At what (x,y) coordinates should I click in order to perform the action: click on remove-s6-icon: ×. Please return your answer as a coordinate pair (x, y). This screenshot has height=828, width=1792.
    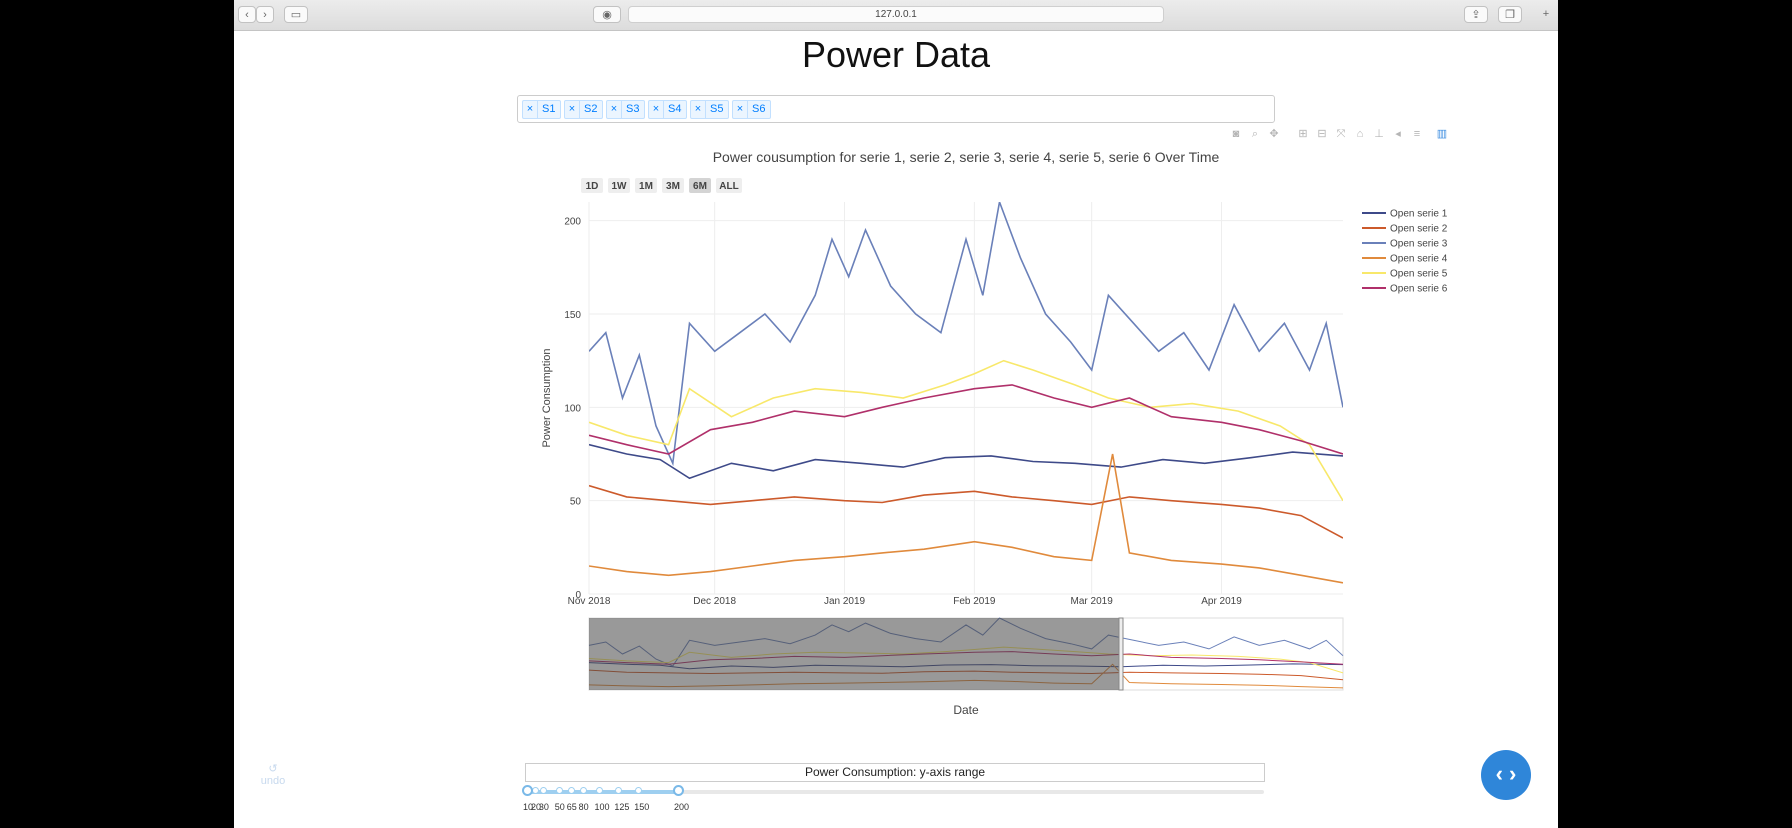
    Looking at the image, I should click on (740, 109).